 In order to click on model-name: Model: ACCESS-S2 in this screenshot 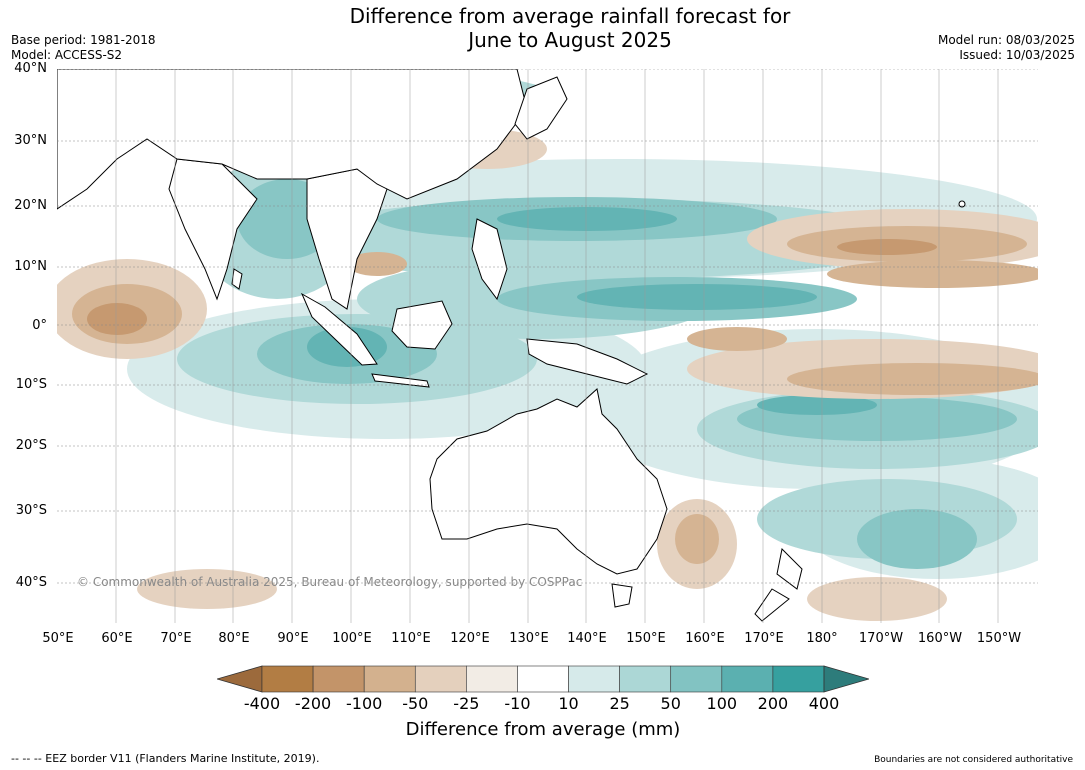, I will do `click(67, 55)`.